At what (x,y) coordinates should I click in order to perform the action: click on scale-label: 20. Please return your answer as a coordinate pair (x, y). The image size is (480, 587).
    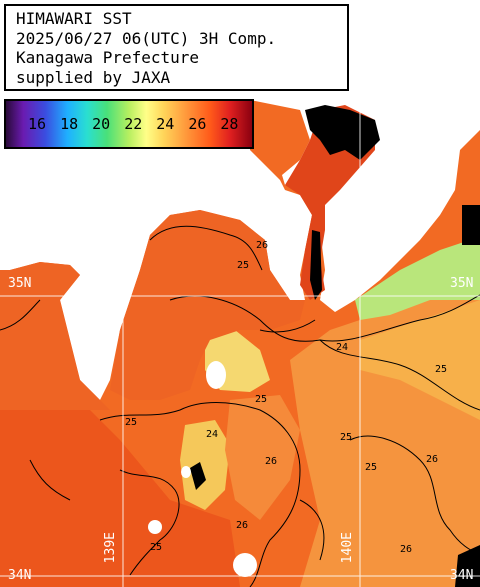
    Looking at the image, I should click on (101, 124).